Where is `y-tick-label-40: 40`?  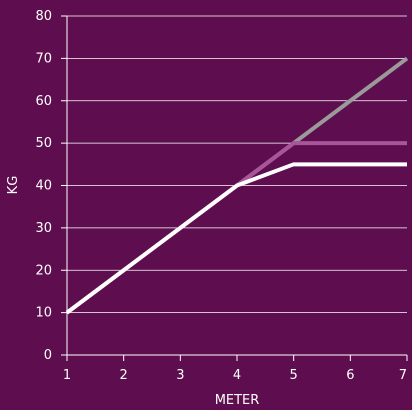
y-tick-label-40: 40 is located at coordinates (43, 186).